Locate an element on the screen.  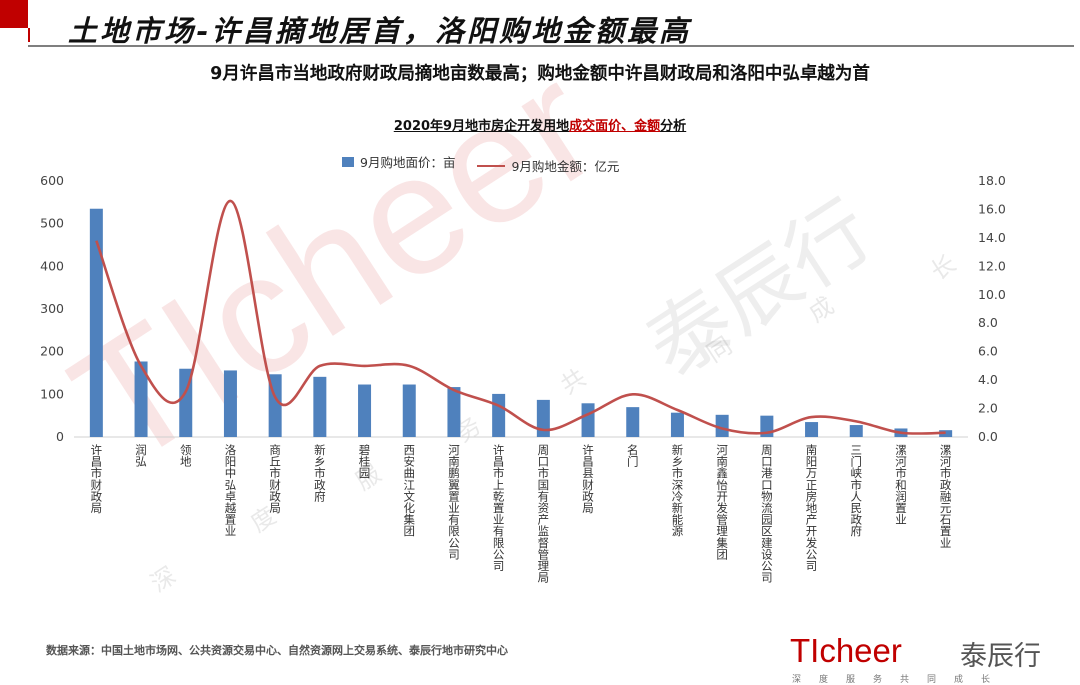
y-right-tick-label: 0.0 is located at coordinates (988, 436).